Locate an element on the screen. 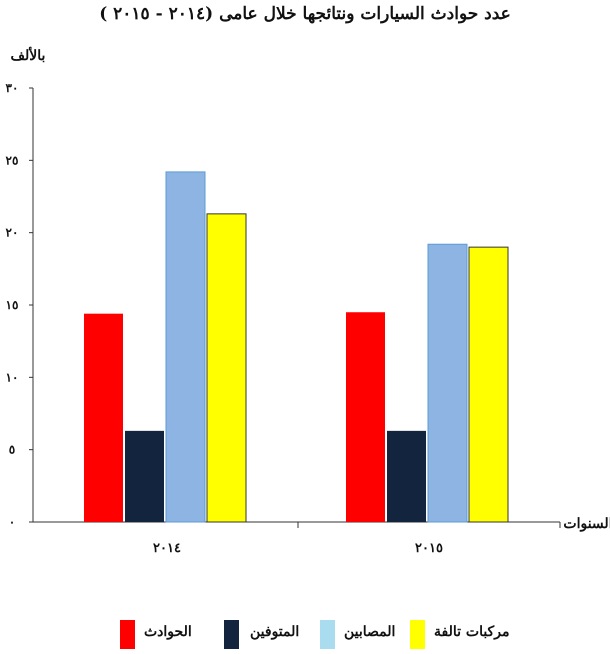  x-tick-label: ٢٠١٥ is located at coordinates (429, 548).